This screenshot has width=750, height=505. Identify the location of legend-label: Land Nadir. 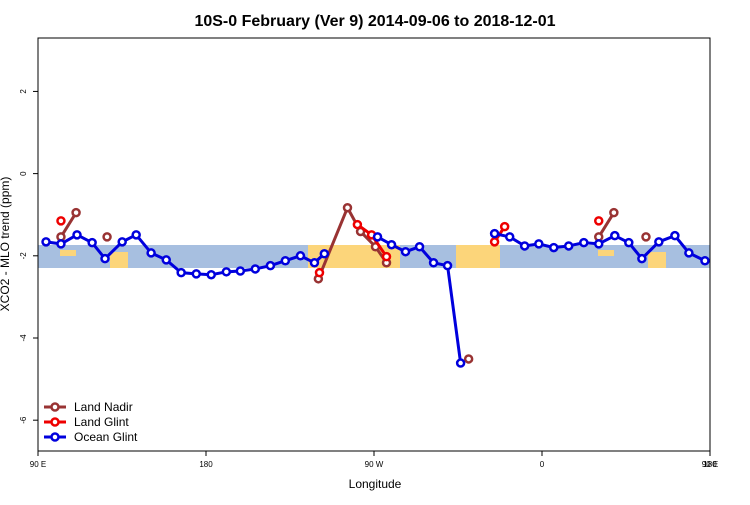
(103, 407).